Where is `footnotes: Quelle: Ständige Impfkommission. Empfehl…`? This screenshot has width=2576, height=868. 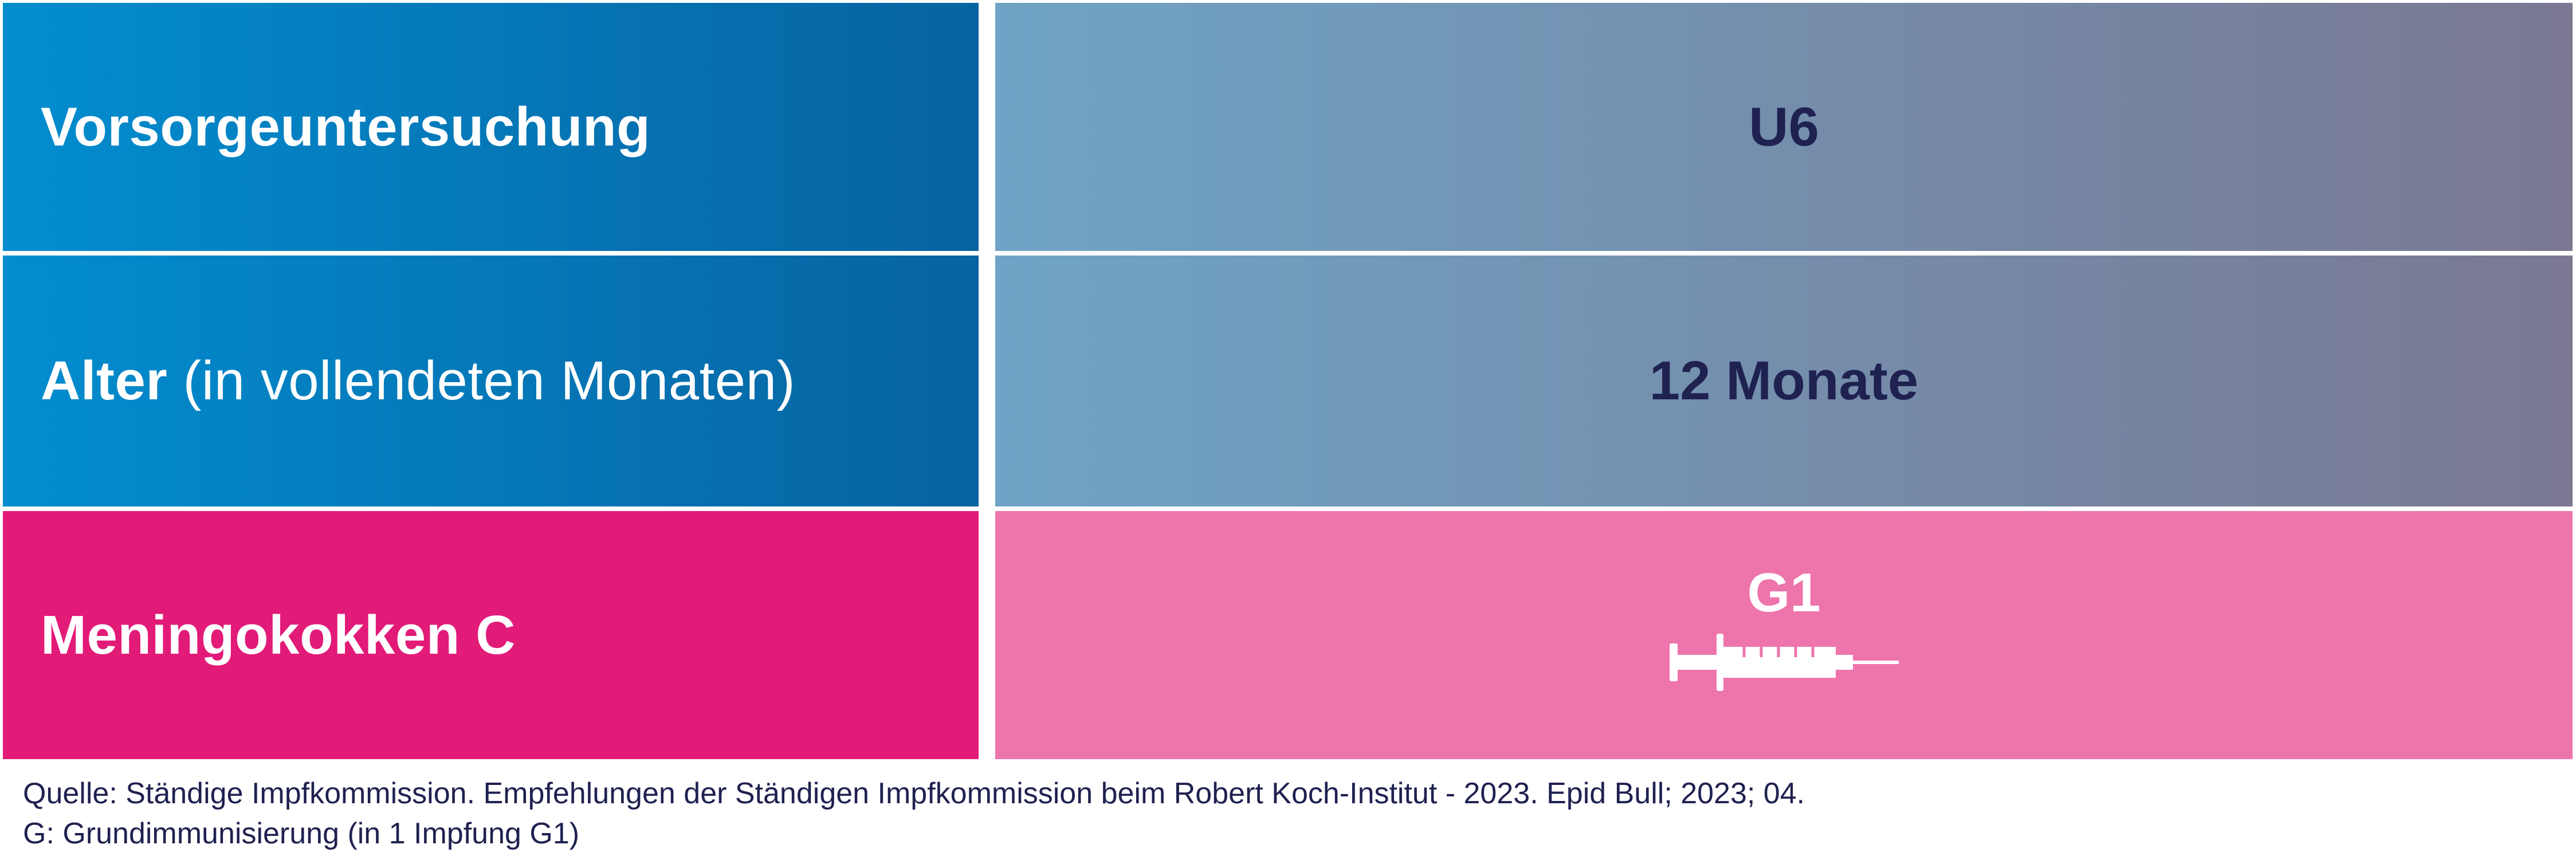
footnotes: Quelle: Ständige Impfkommission. Empfehl… is located at coordinates (914, 813).